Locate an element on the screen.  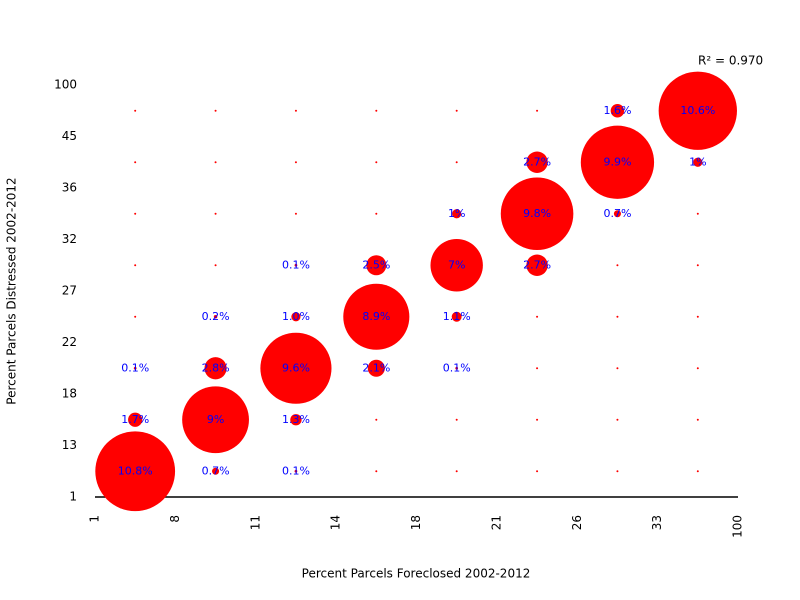
value-label: 10.6% is located at coordinates (697, 110).